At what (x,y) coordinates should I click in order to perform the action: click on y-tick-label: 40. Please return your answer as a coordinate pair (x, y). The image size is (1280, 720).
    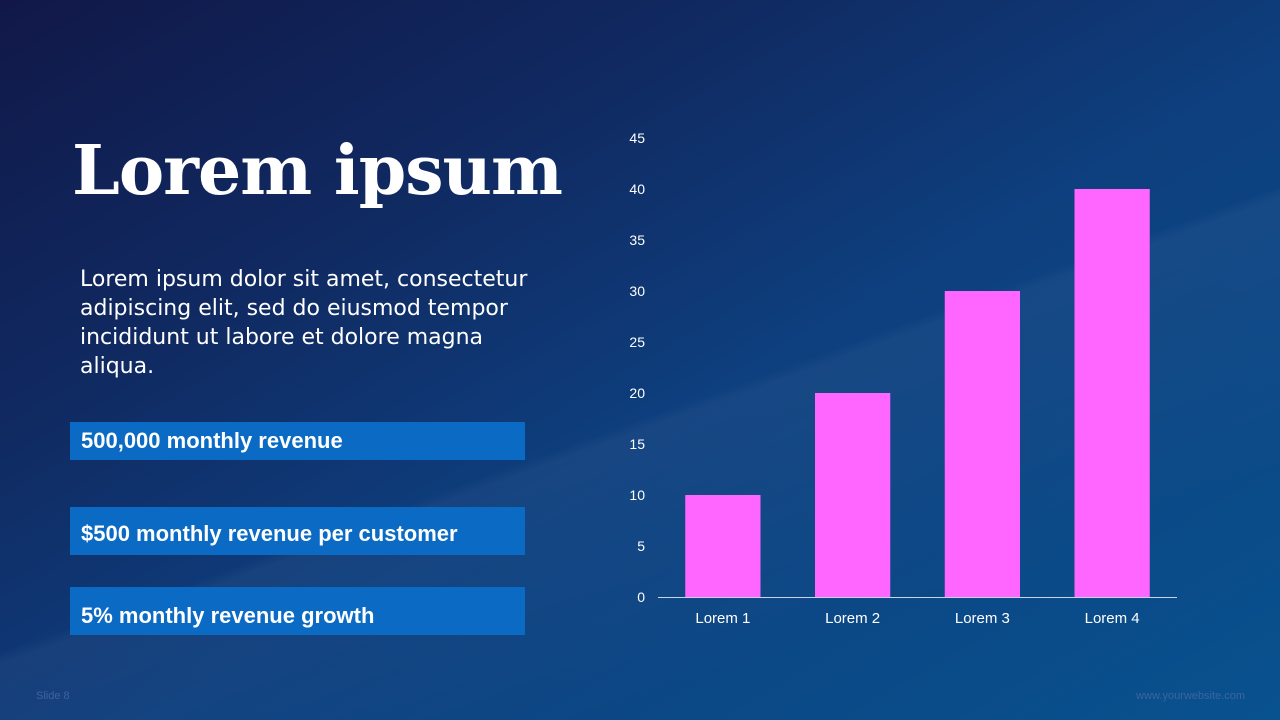
    Looking at the image, I should click on (637, 189).